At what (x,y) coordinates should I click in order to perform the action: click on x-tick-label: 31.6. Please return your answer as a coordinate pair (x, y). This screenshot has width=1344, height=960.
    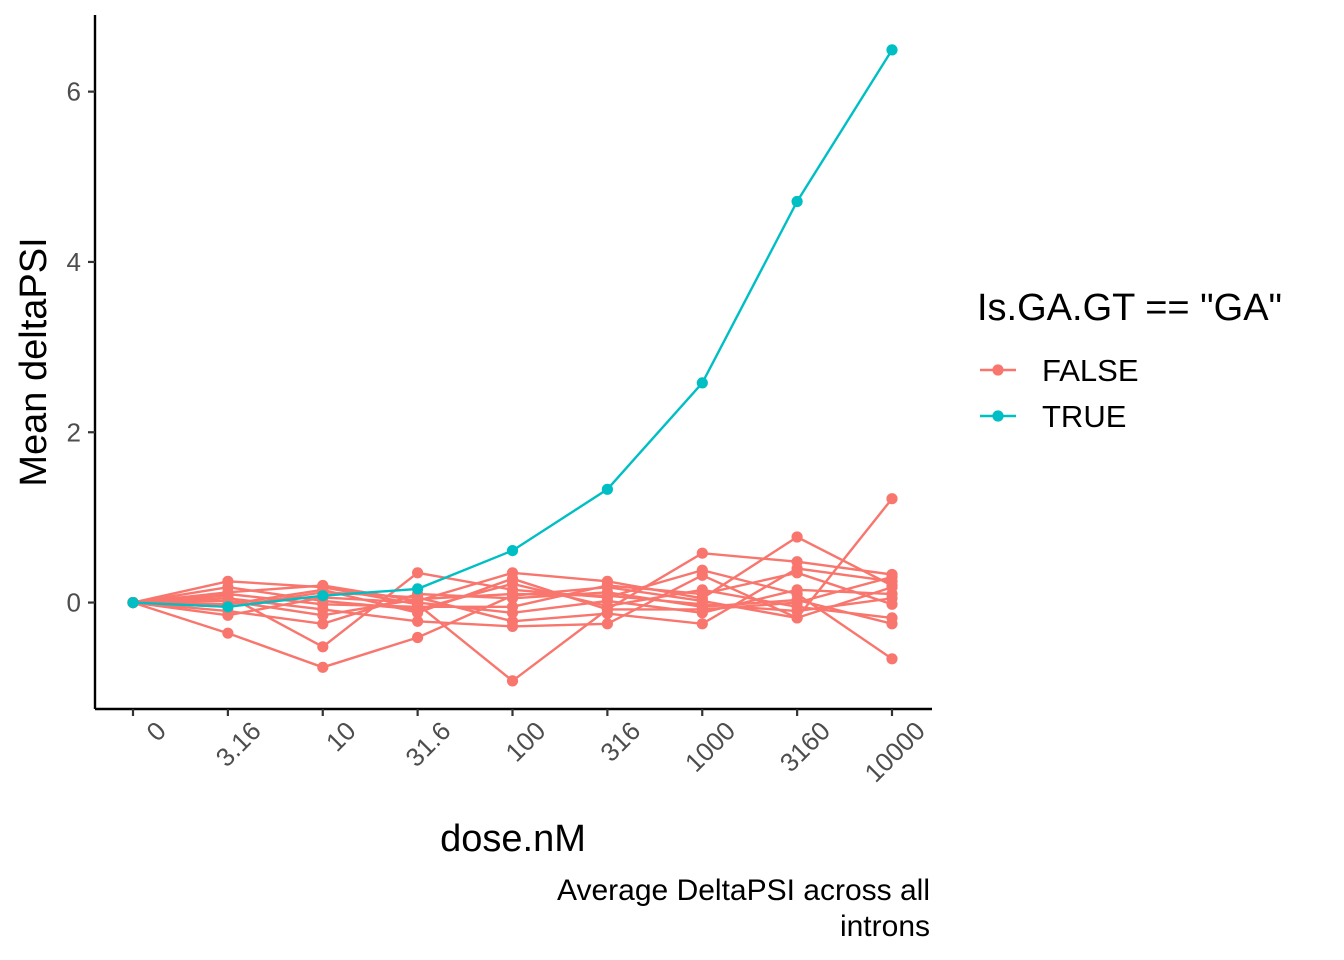
    Looking at the image, I should click on (427, 744).